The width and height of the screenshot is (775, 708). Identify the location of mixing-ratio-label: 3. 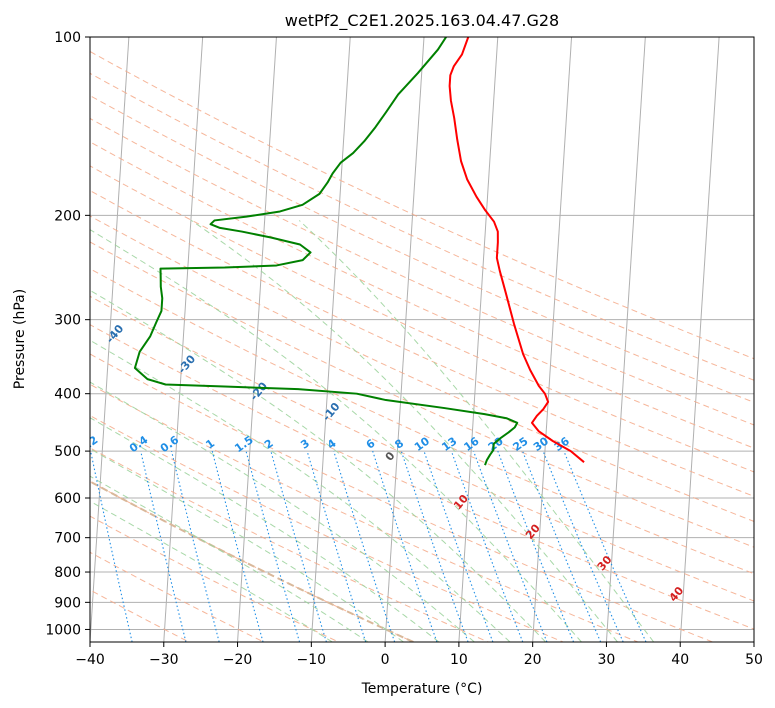
(305, 444).